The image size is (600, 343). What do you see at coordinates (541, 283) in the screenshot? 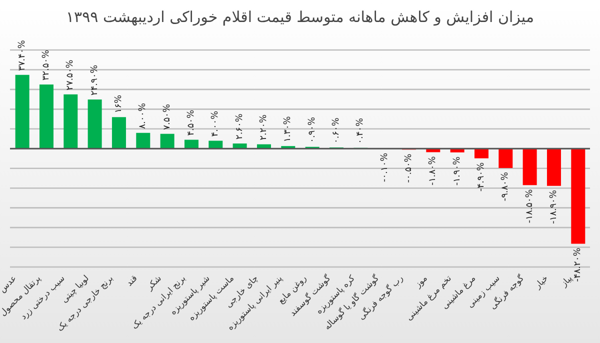
I see `x-tick-label: خیار` at bounding box center [541, 283].